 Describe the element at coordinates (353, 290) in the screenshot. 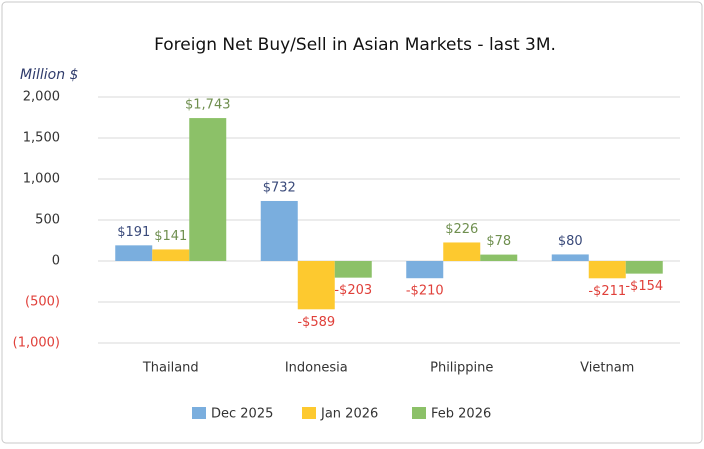

I see `data-label: -$203` at that location.